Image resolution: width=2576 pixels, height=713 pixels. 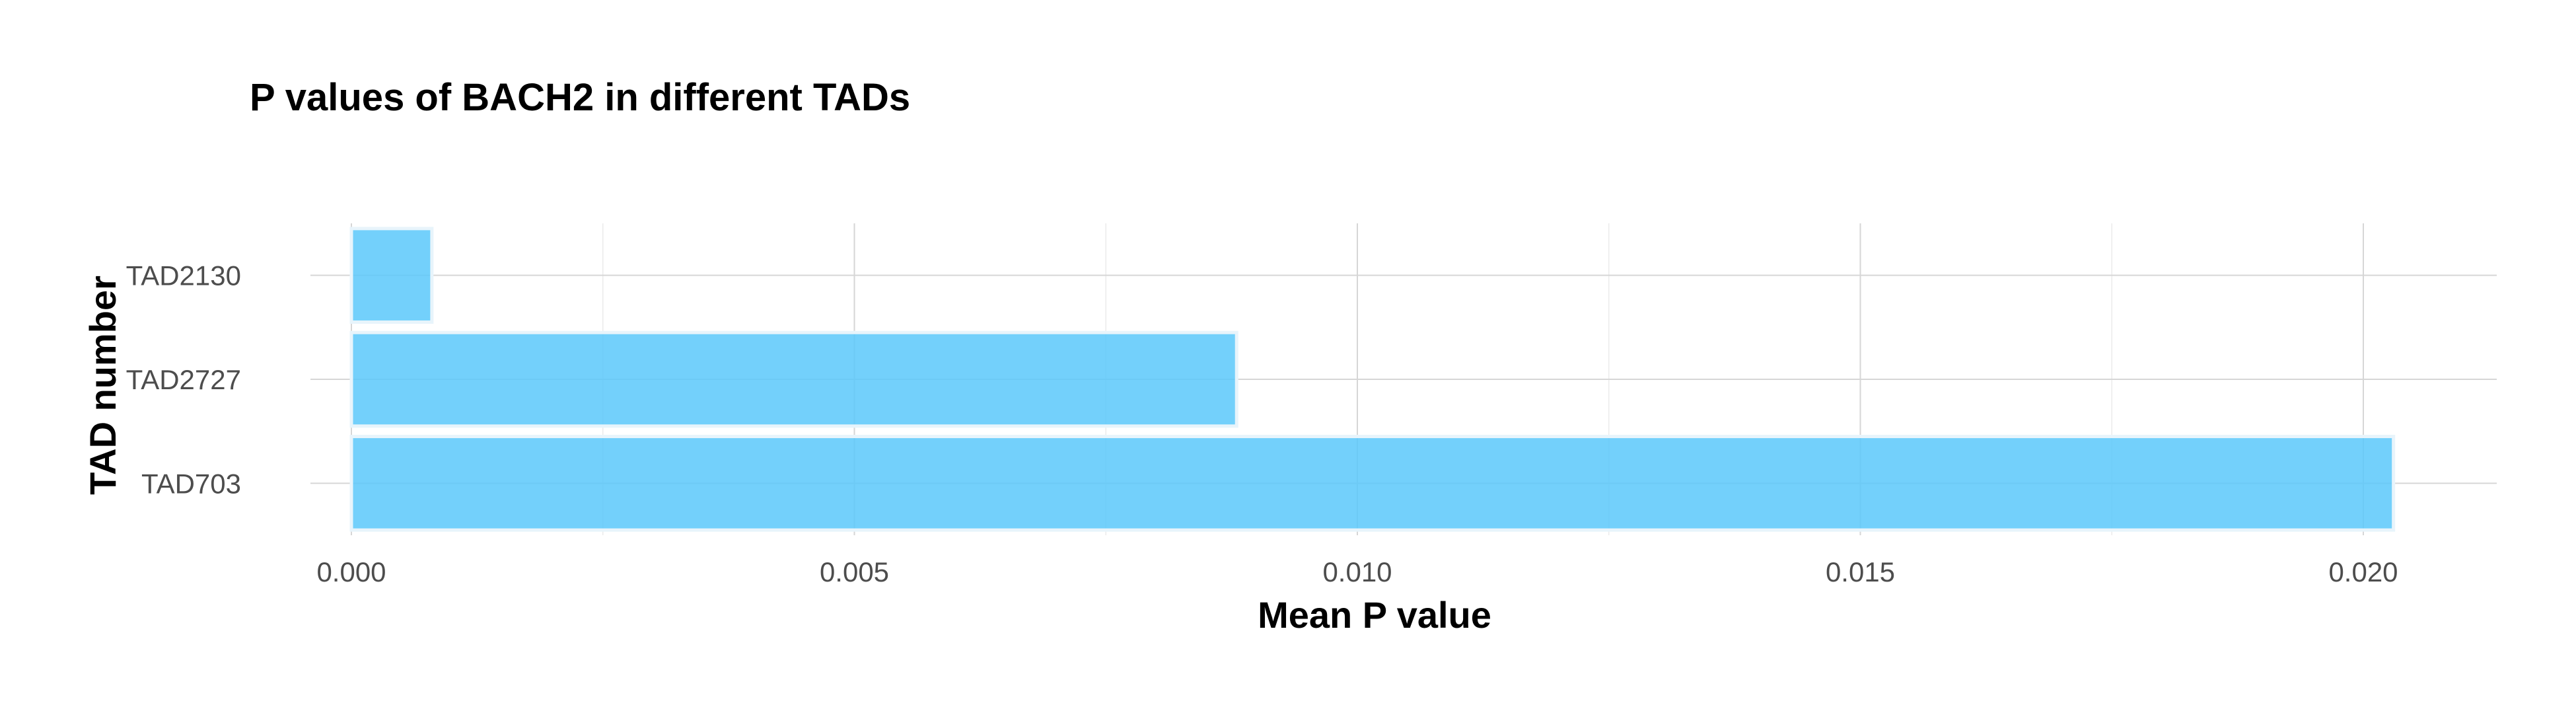 What do you see at coordinates (1372, 483) in the screenshot?
I see `bar-tad703` at bounding box center [1372, 483].